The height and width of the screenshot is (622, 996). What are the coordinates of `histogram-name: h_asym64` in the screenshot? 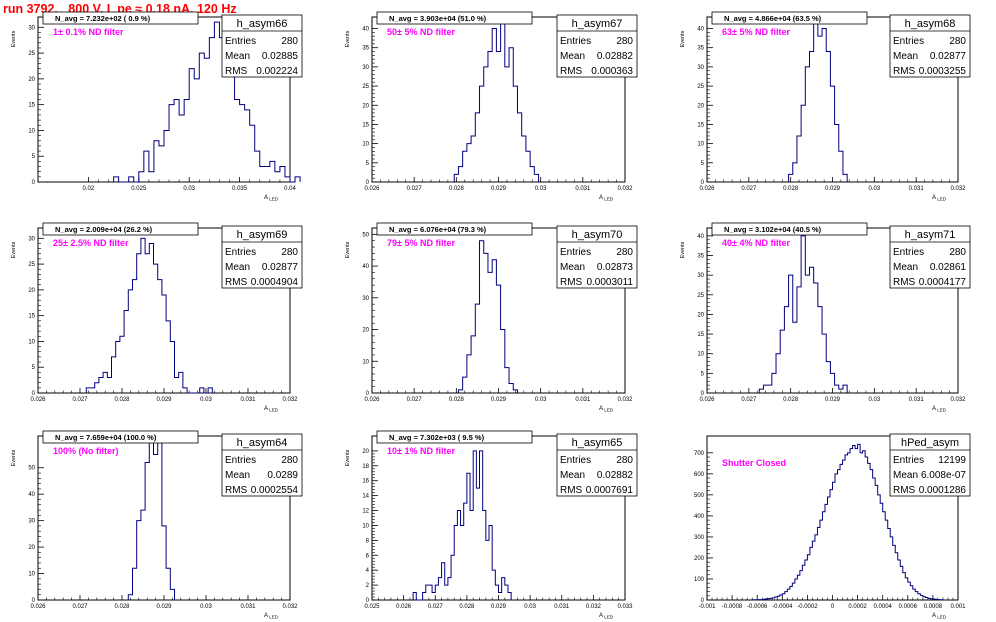 It's located at (262, 443).